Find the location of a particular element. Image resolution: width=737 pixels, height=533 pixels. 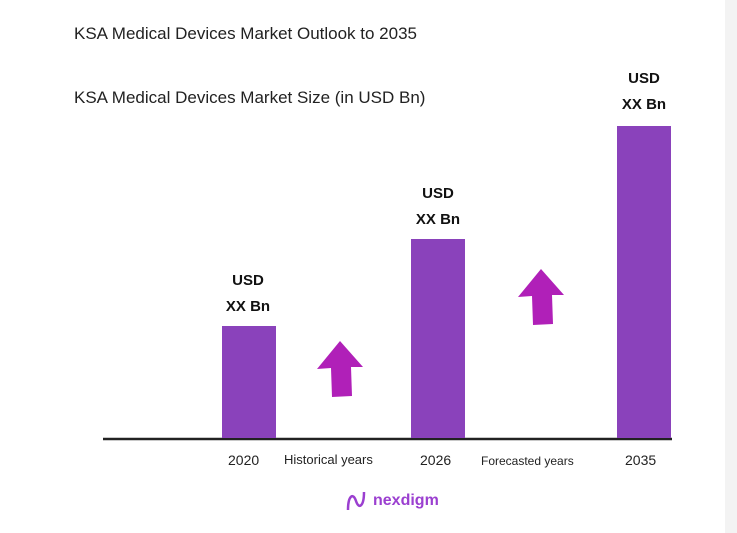

bar-2035 is located at coordinates (644, 282).